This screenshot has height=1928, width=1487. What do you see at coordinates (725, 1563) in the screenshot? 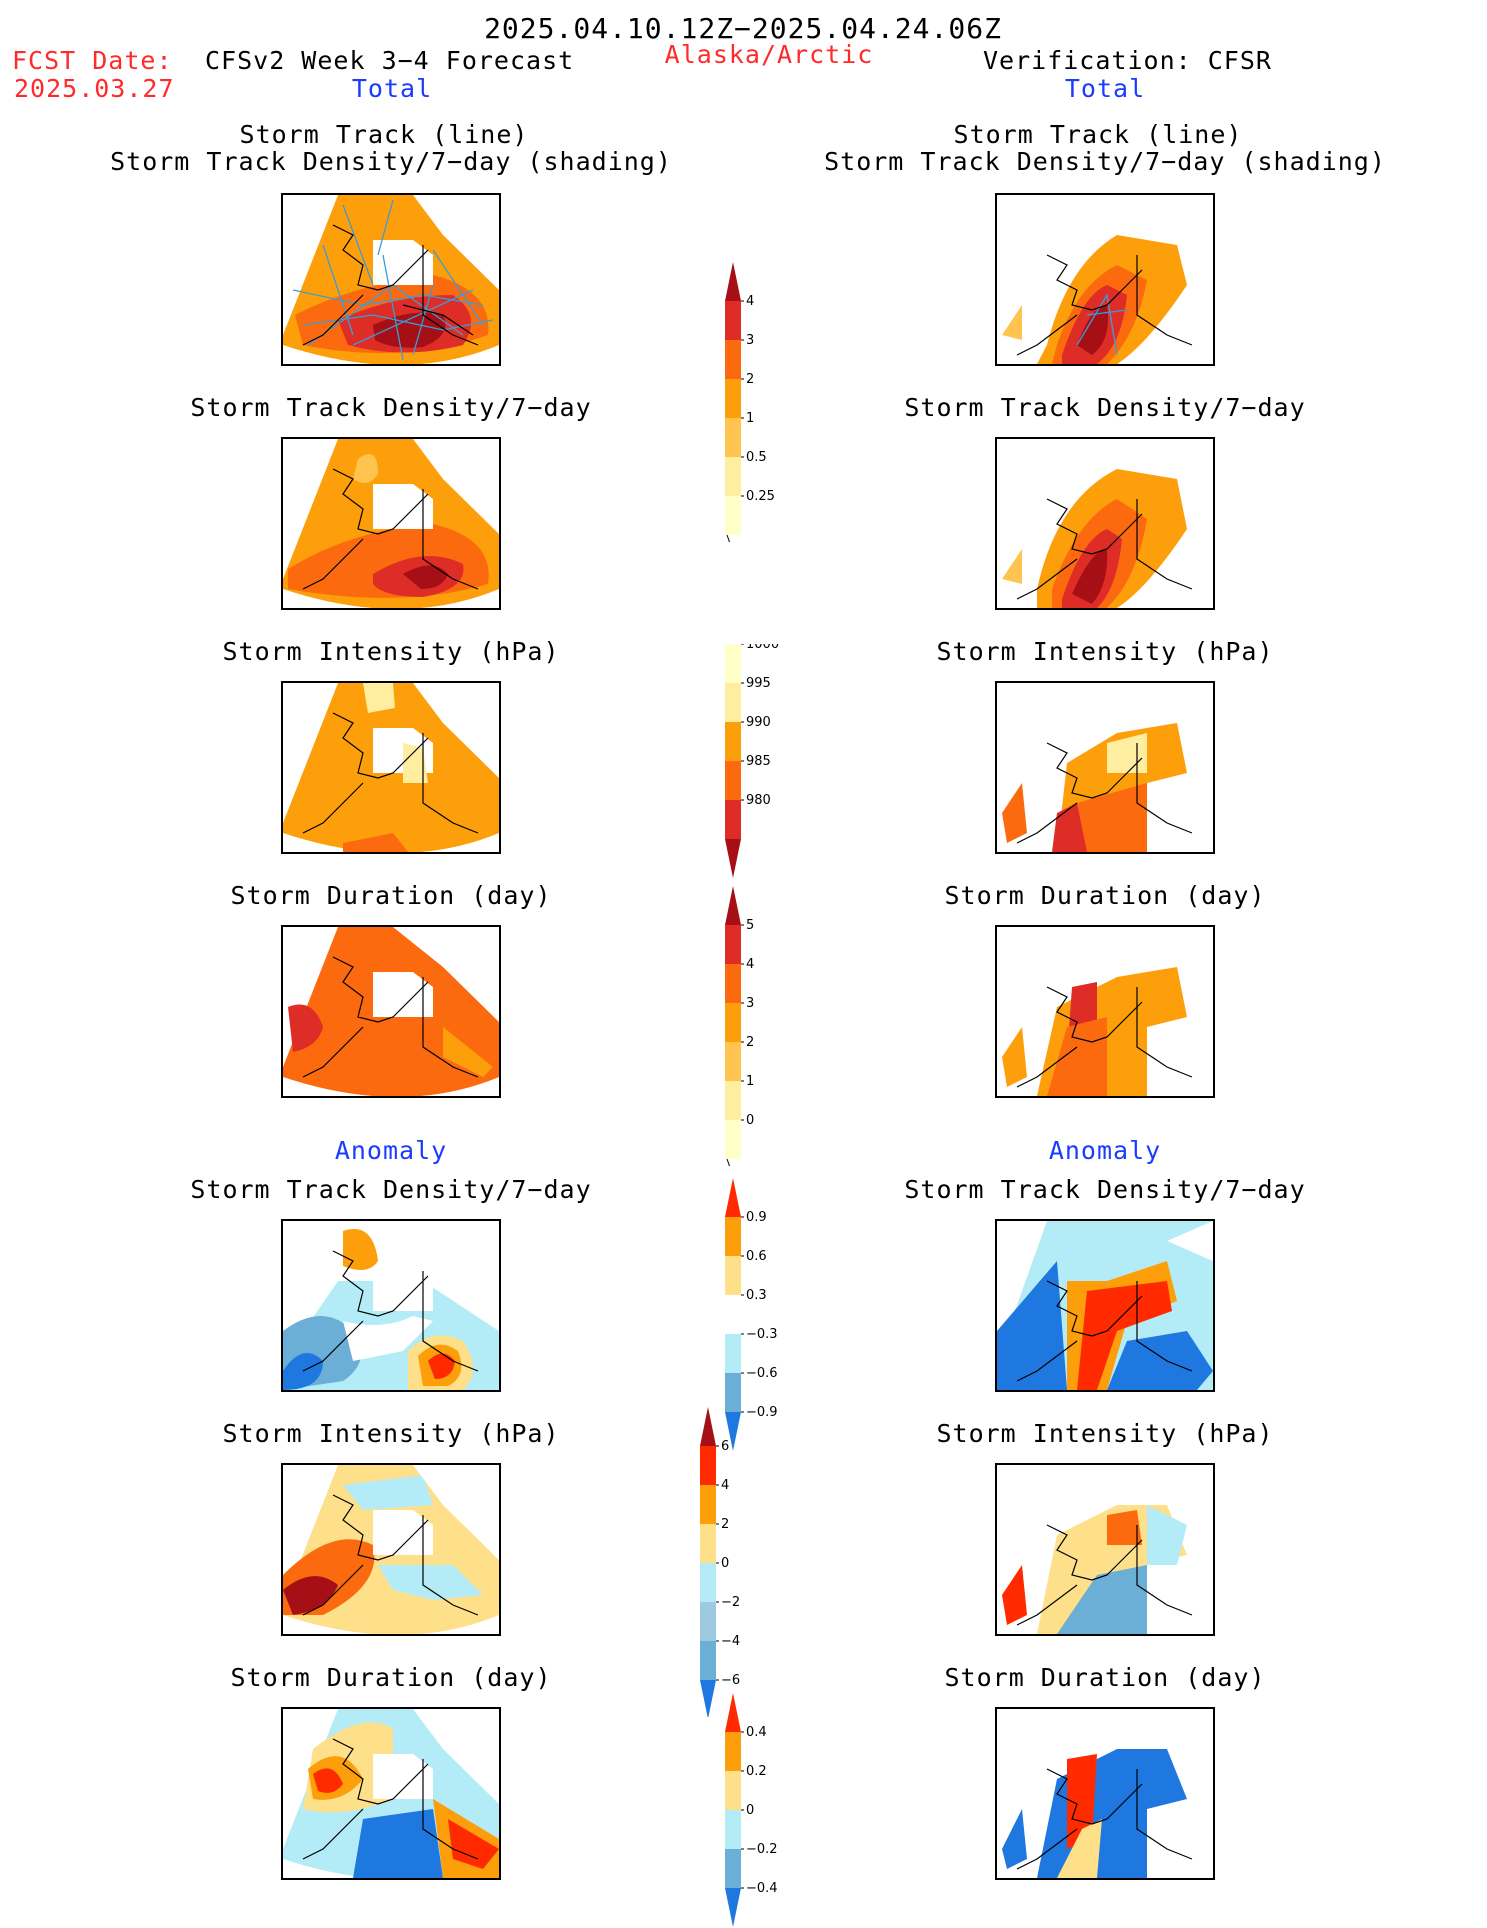
I see `intensity_anom-tick-label: 0` at bounding box center [725, 1563].